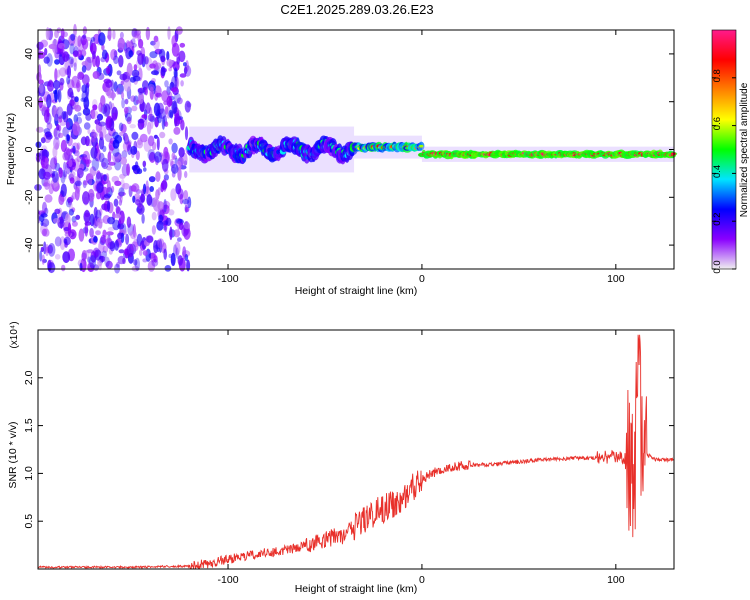 The width and height of the screenshot is (750, 600). Describe the element at coordinates (422, 580) in the screenshot. I see `snr-x-tick-label: 0` at that location.